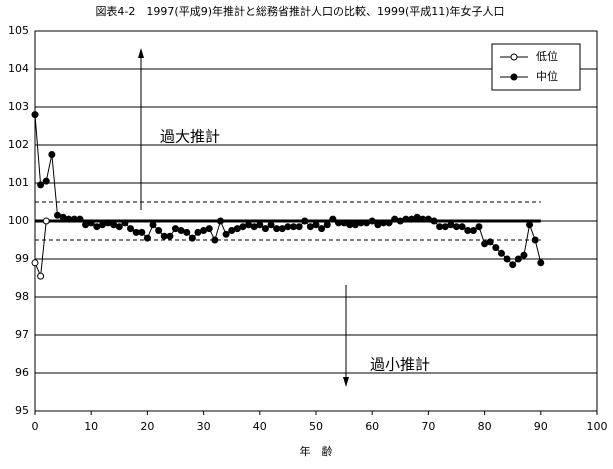  What do you see at coordinates (536, 67) in the screenshot?
I see `legend` at bounding box center [536, 67].